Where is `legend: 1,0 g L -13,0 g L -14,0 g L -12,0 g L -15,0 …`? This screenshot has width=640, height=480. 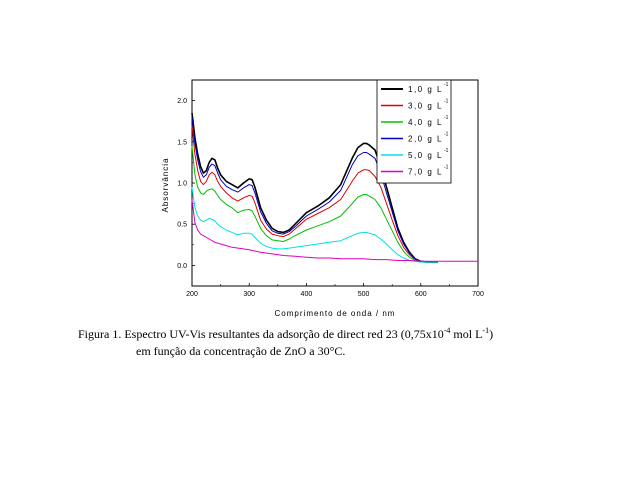
legend: 1,0 g L -13,0 g L -14,0 g L -12,0 g L -15,0 … is located at coordinates (414, 131).